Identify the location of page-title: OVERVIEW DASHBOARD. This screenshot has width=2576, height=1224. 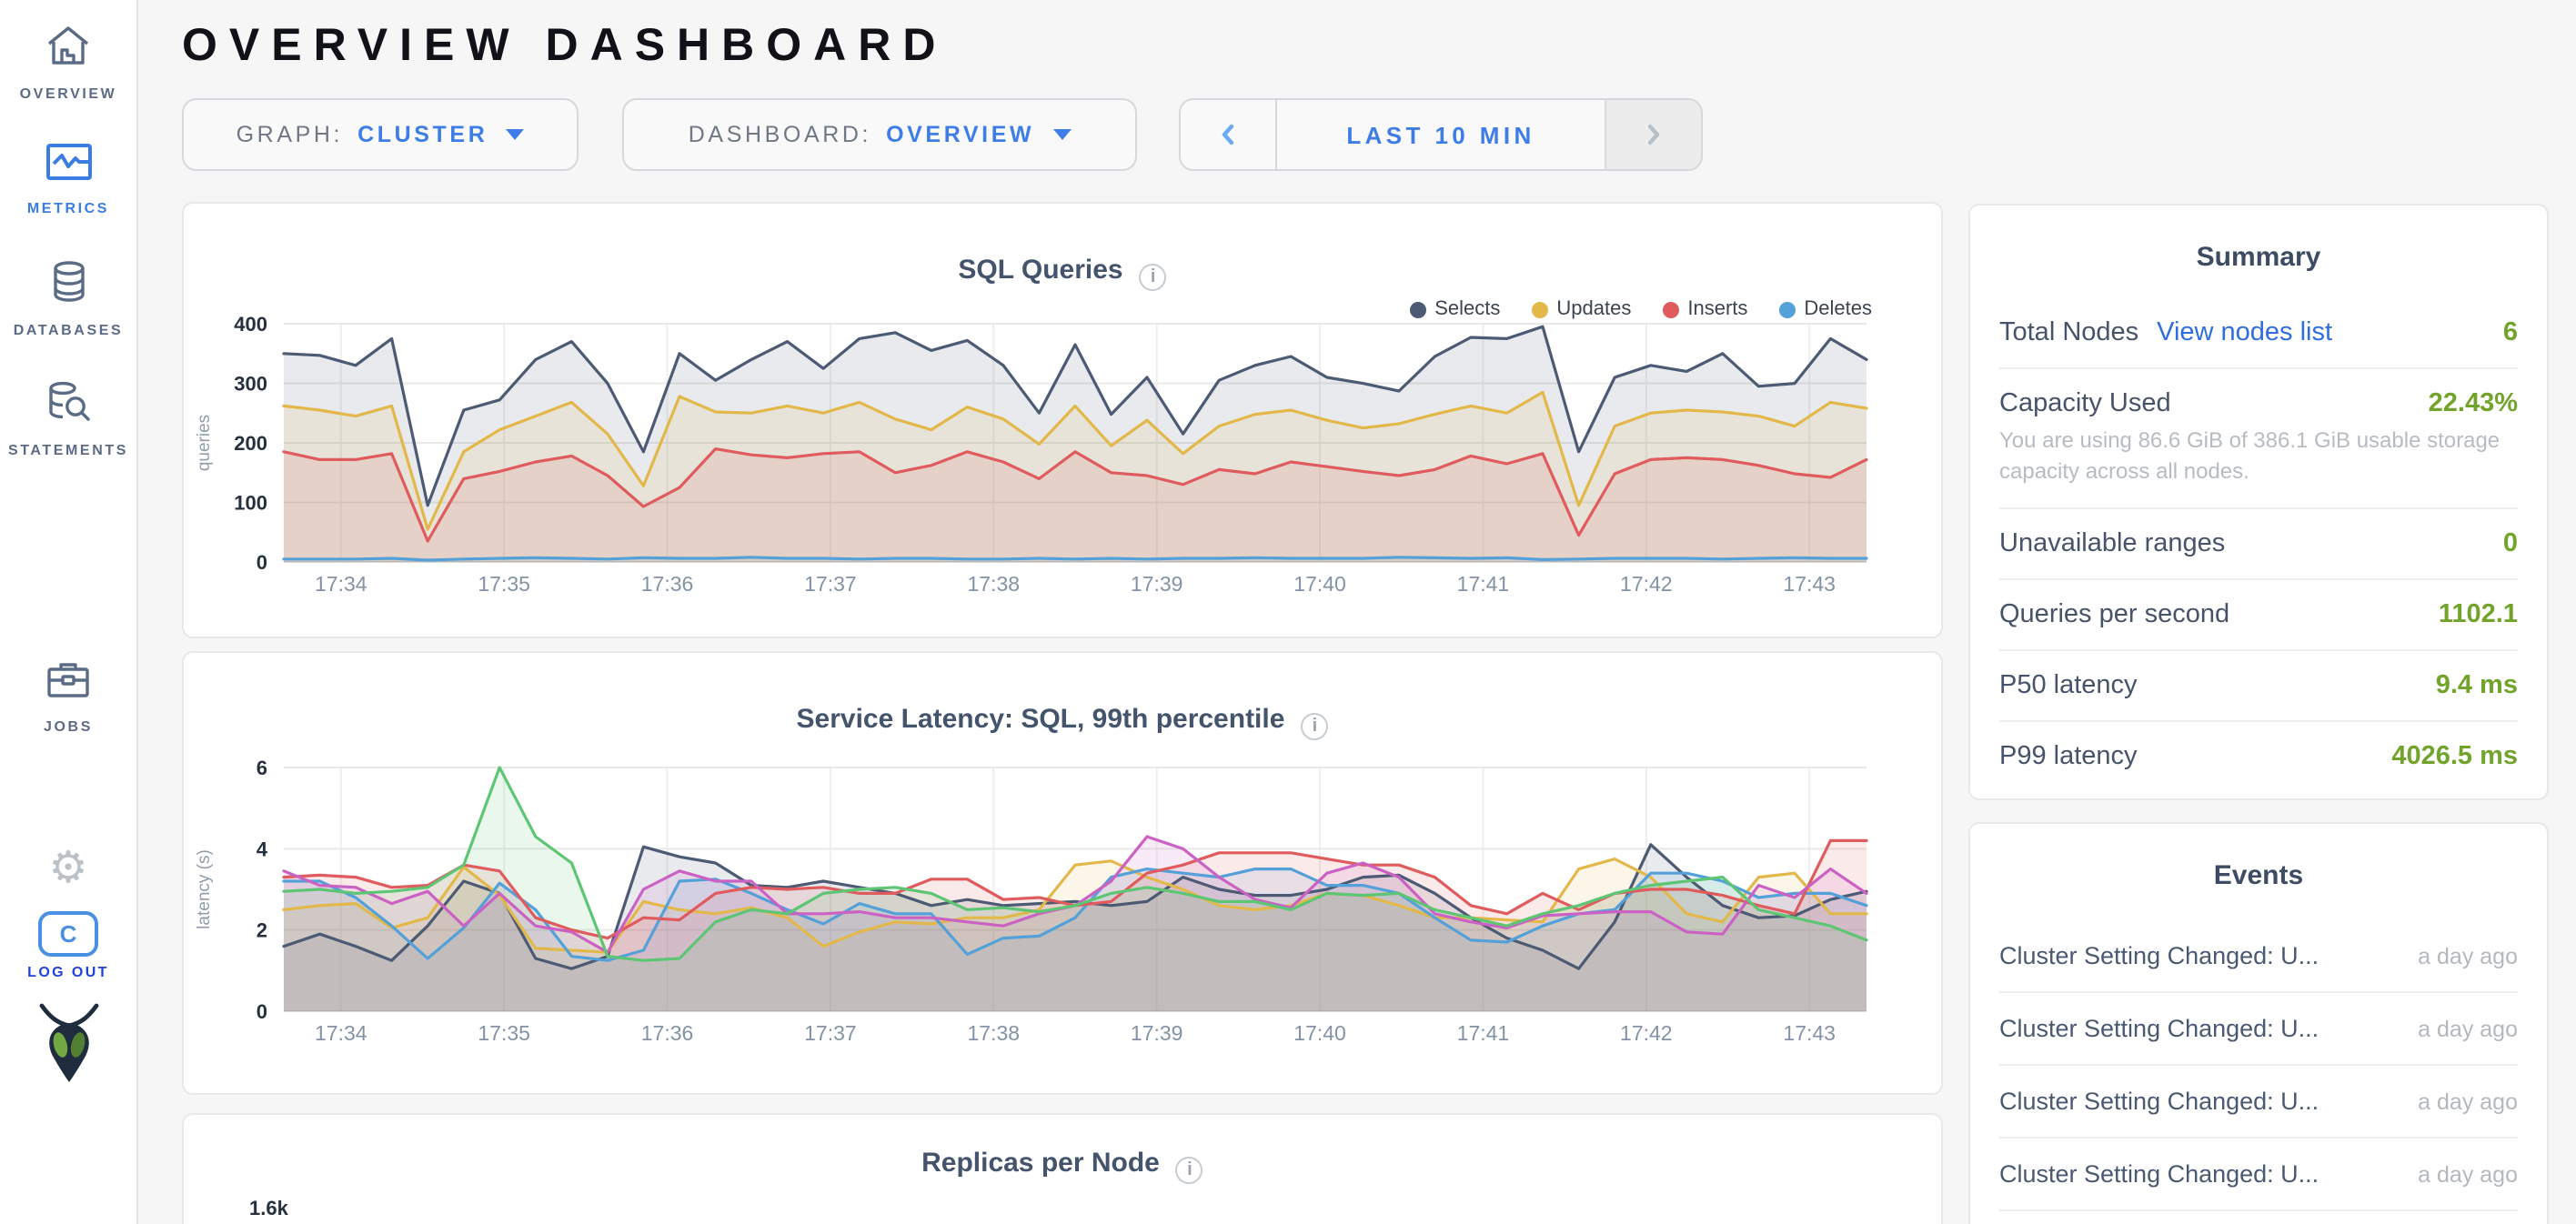
(565, 45).